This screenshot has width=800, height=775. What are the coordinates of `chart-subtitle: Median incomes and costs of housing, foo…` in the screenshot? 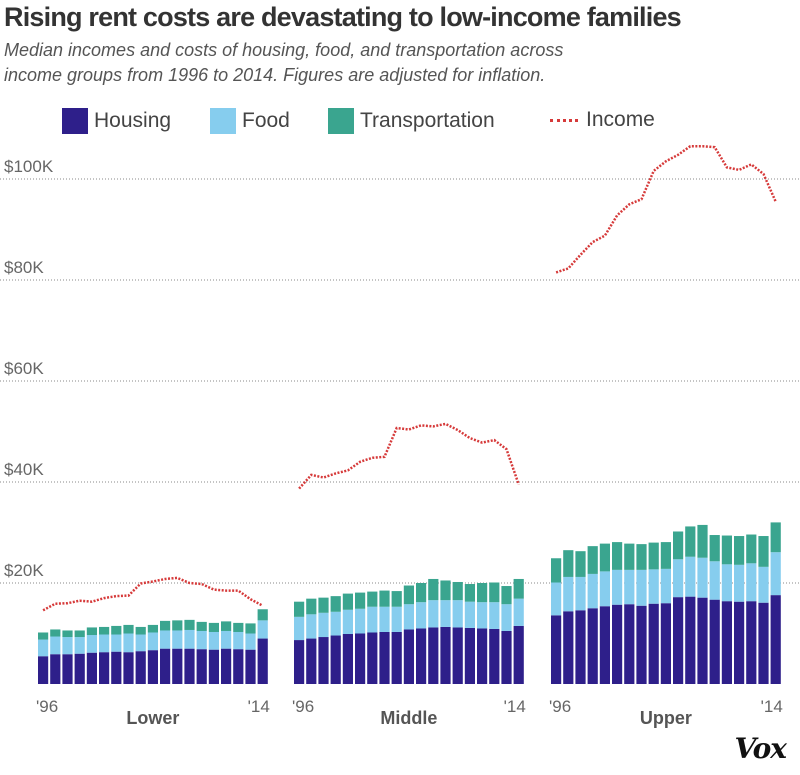 It's located at (284, 62).